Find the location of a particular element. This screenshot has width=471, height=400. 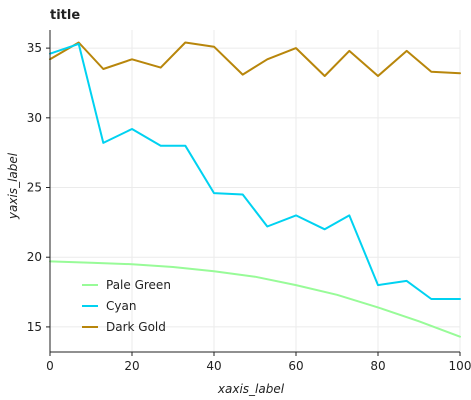

y-tick-label: 20 is located at coordinates (34, 257).